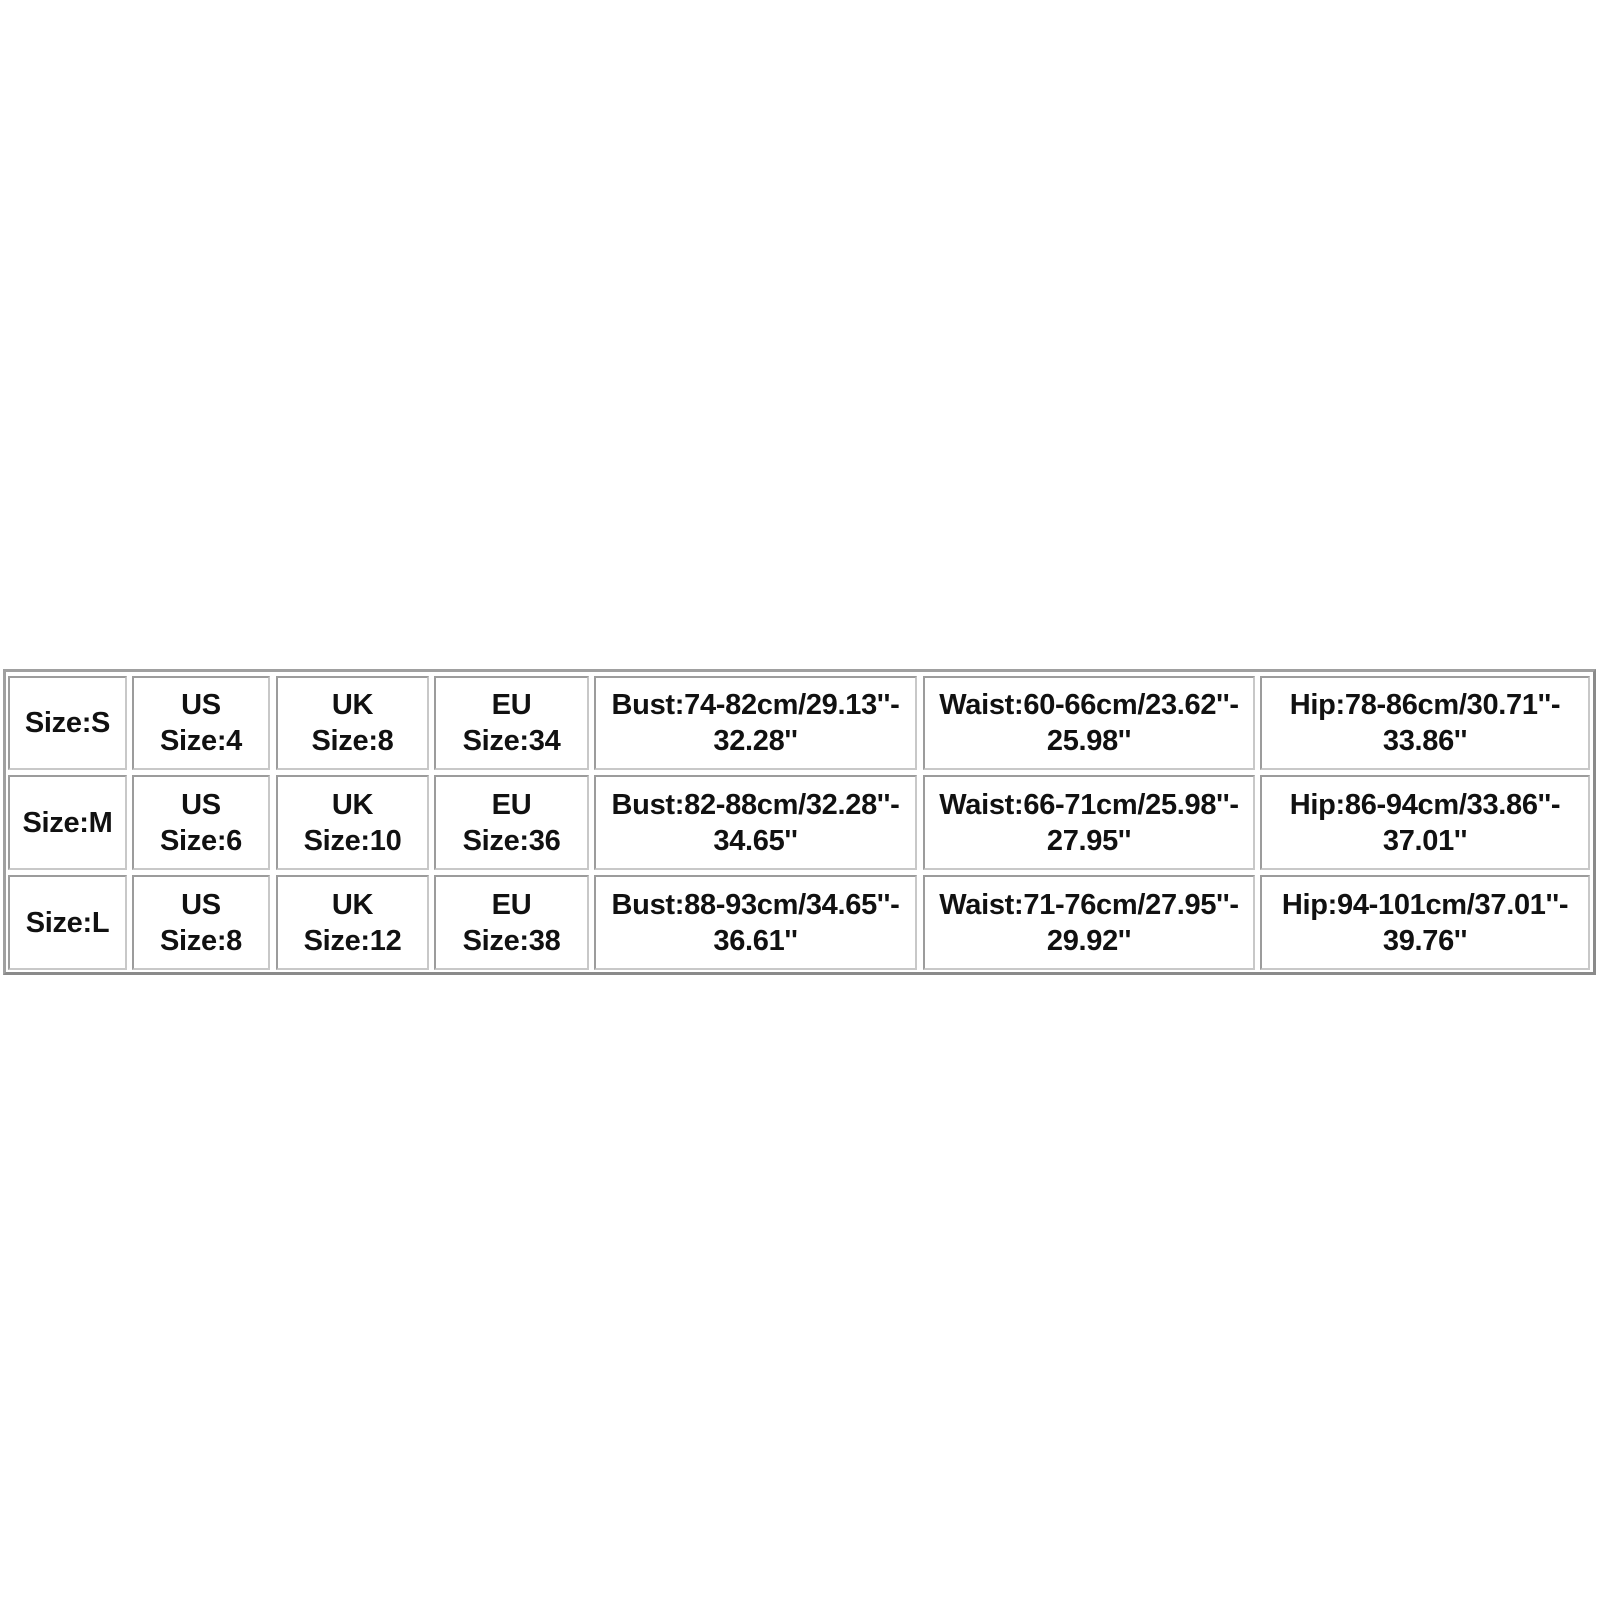 Image resolution: width=1600 pixels, height=1600 pixels. I want to click on cell-hip: Hip:94-101cm/37.01''- 39.76'', so click(1425, 922).